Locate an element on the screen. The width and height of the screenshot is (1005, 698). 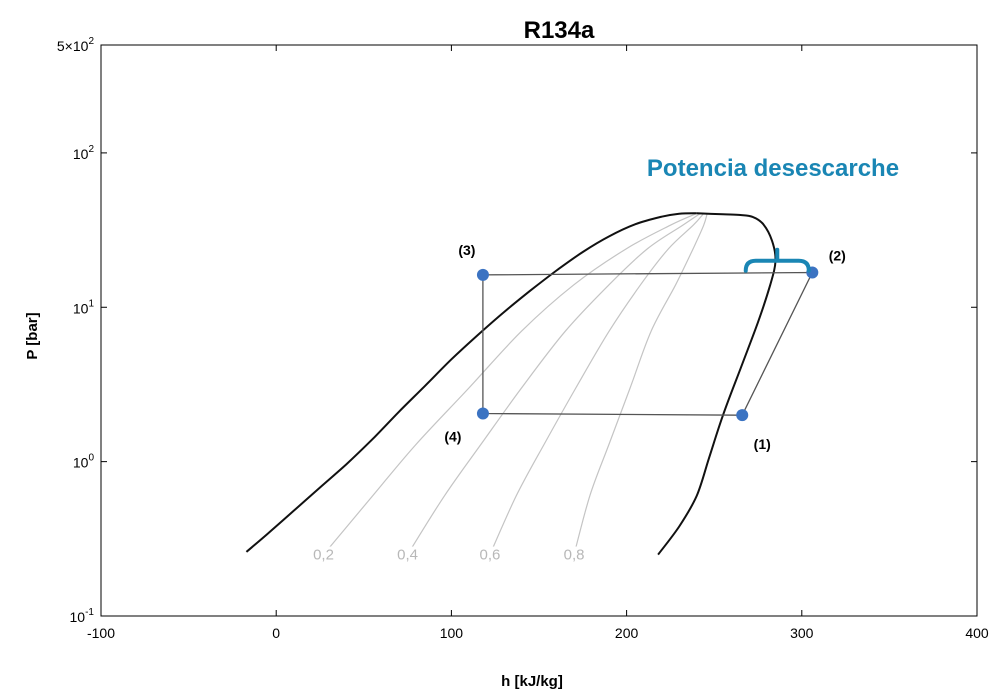
x-tick-label: 100 is located at coordinates (452, 633).